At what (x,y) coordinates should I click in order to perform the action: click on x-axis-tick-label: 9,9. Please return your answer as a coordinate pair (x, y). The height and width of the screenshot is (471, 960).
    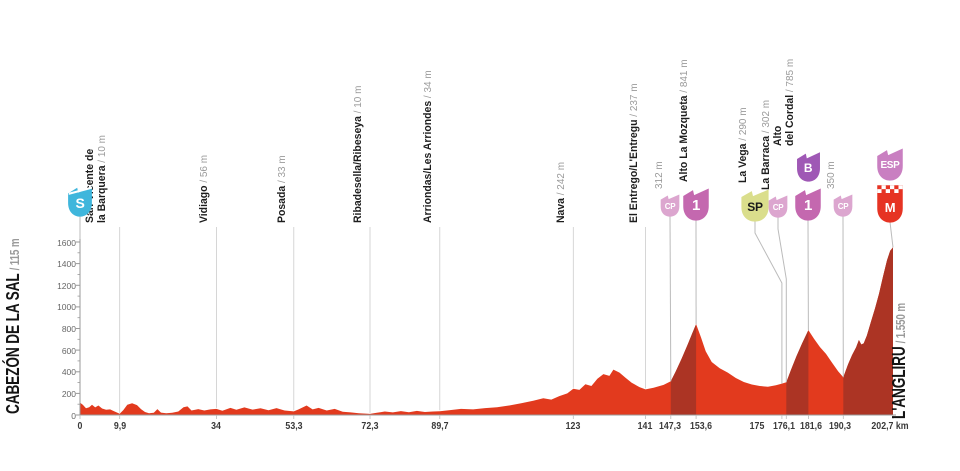
    Looking at the image, I should click on (120, 426).